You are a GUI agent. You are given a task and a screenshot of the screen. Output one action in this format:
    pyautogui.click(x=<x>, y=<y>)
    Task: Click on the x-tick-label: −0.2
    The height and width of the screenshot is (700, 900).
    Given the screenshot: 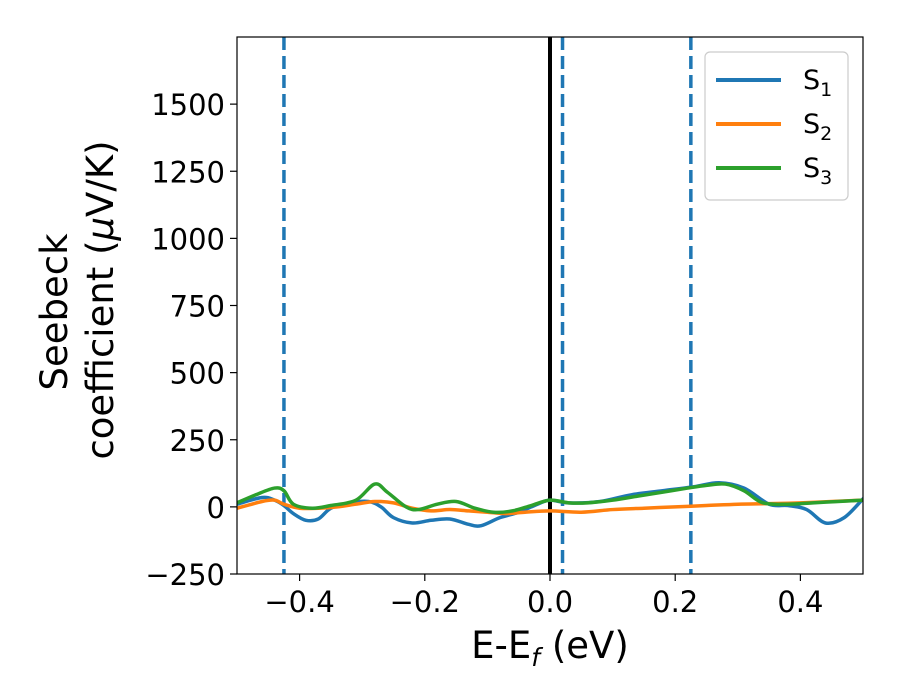 What is the action you would take?
    pyautogui.click(x=425, y=602)
    